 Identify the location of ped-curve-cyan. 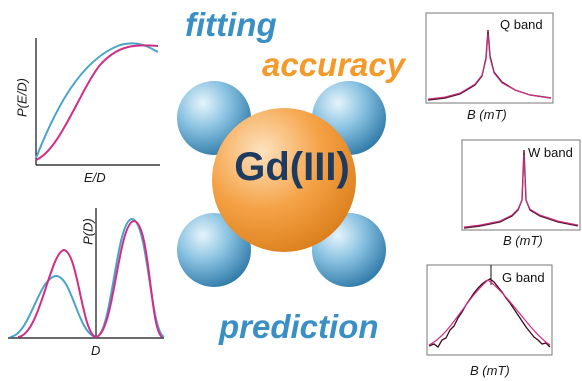
(97, 100).